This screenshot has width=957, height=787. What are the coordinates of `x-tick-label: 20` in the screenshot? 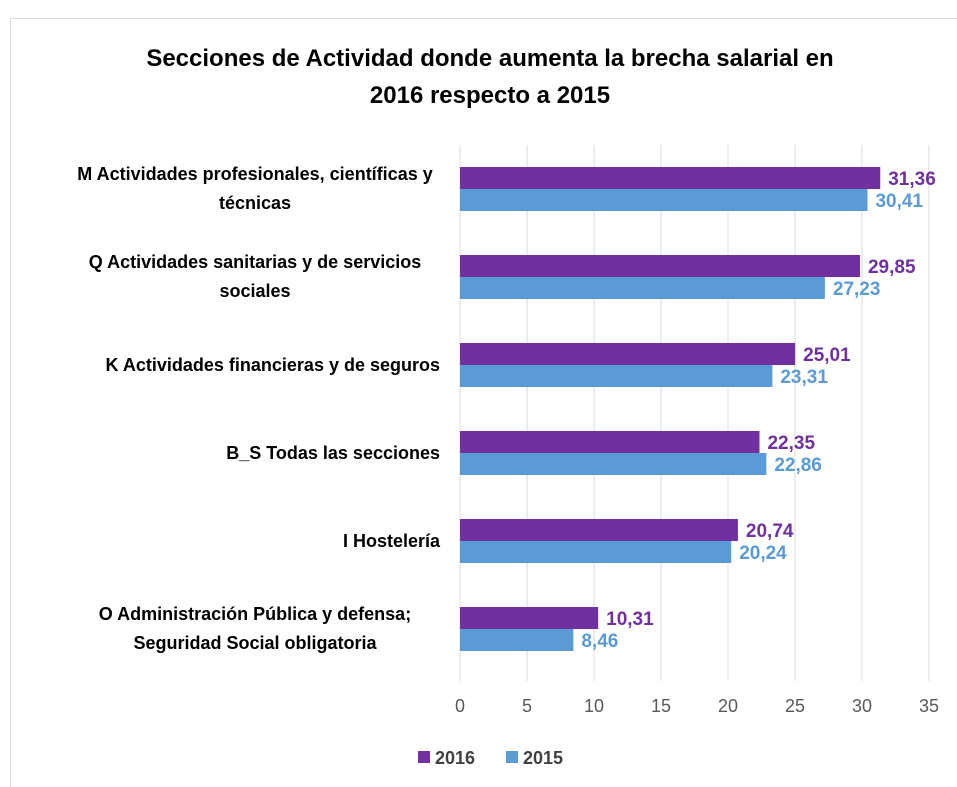 It's located at (728, 706).